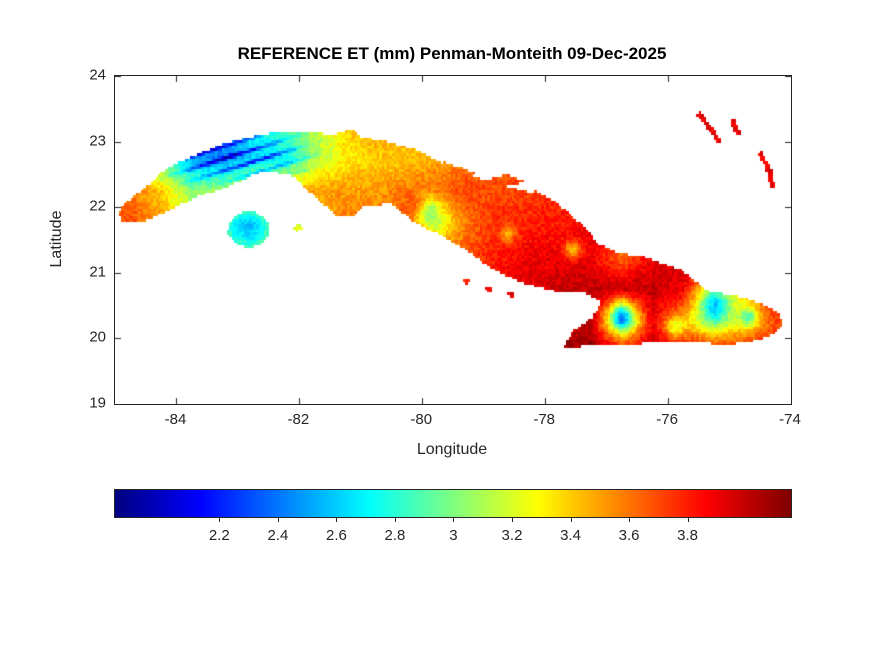  Describe the element at coordinates (790, 419) in the screenshot. I see `x-tick-label: -74` at that location.